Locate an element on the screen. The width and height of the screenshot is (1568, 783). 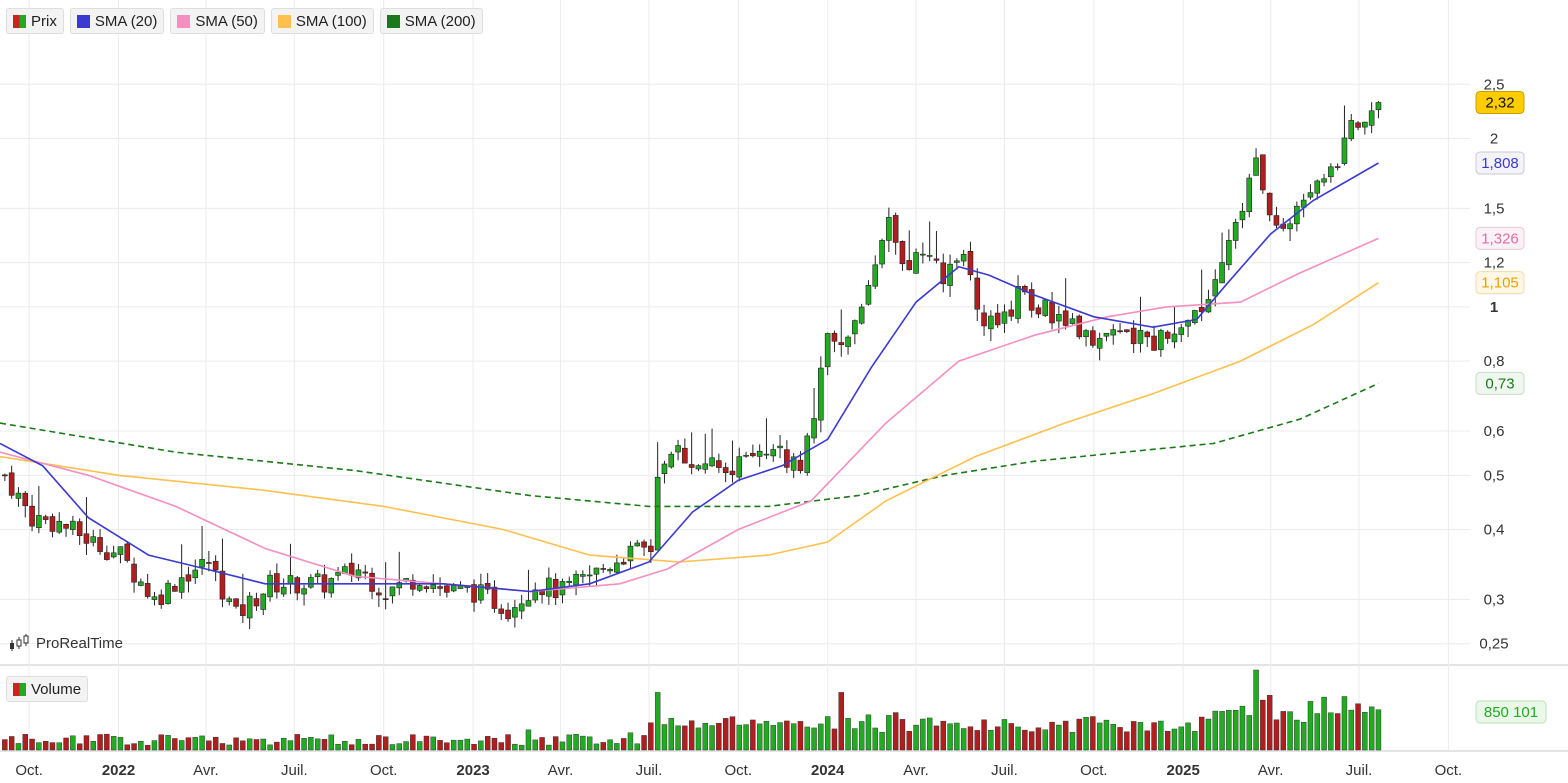
legend-volume: Volume is located at coordinates (47, 689).